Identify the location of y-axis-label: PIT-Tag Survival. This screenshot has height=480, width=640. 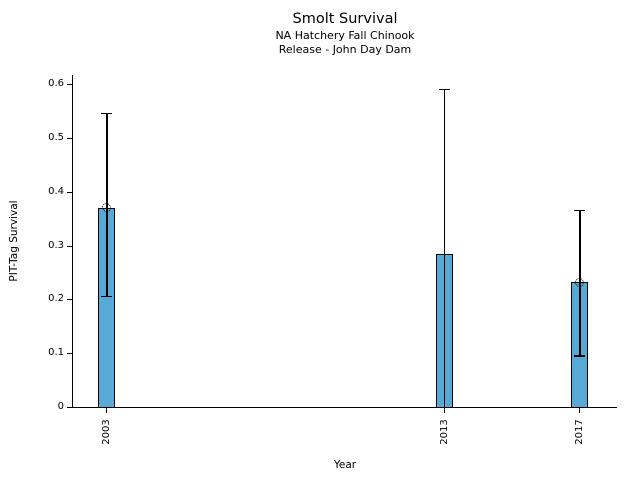
(14, 241).